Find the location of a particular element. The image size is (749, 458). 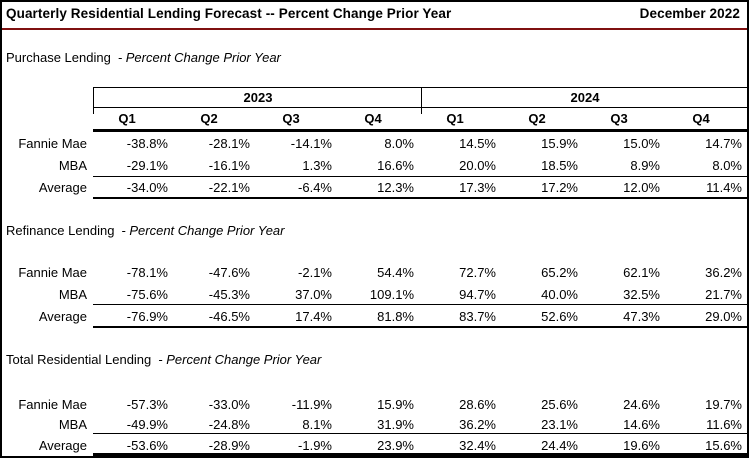

cell: 32.5% is located at coordinates (641, 294).